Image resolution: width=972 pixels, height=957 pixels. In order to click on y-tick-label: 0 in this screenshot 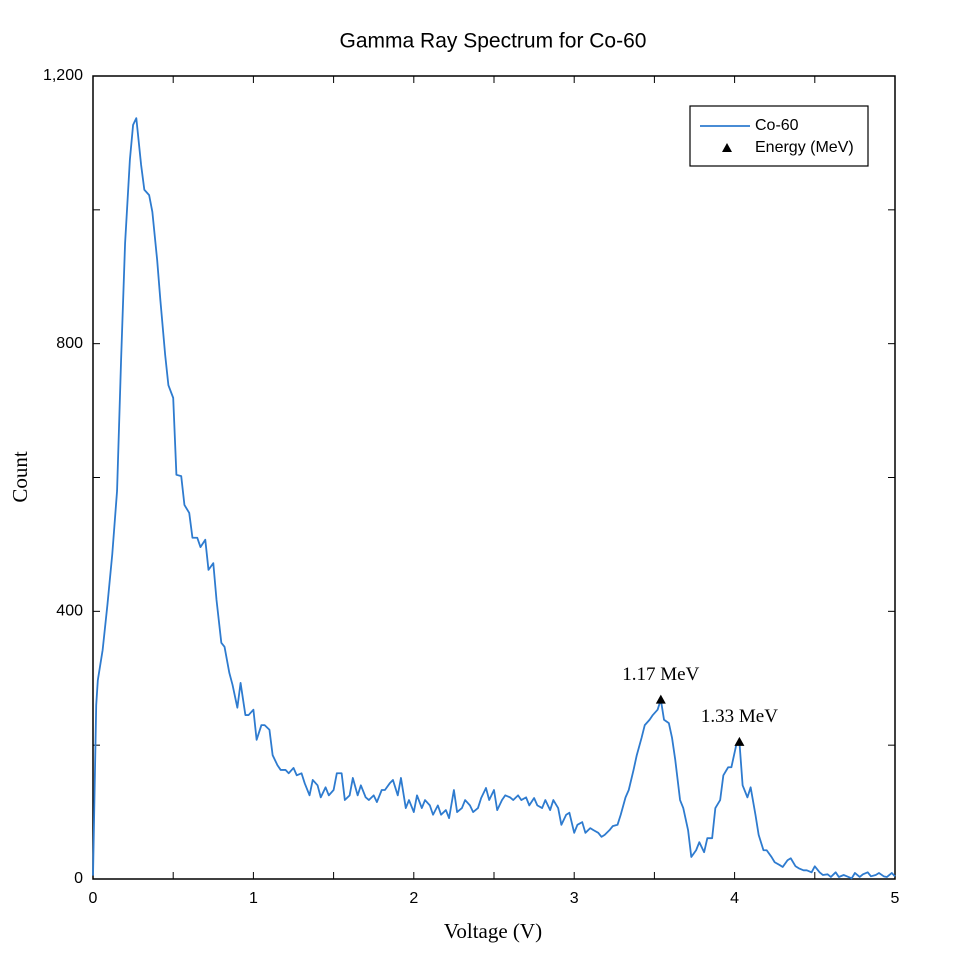, I will do `click(78, 878)`.